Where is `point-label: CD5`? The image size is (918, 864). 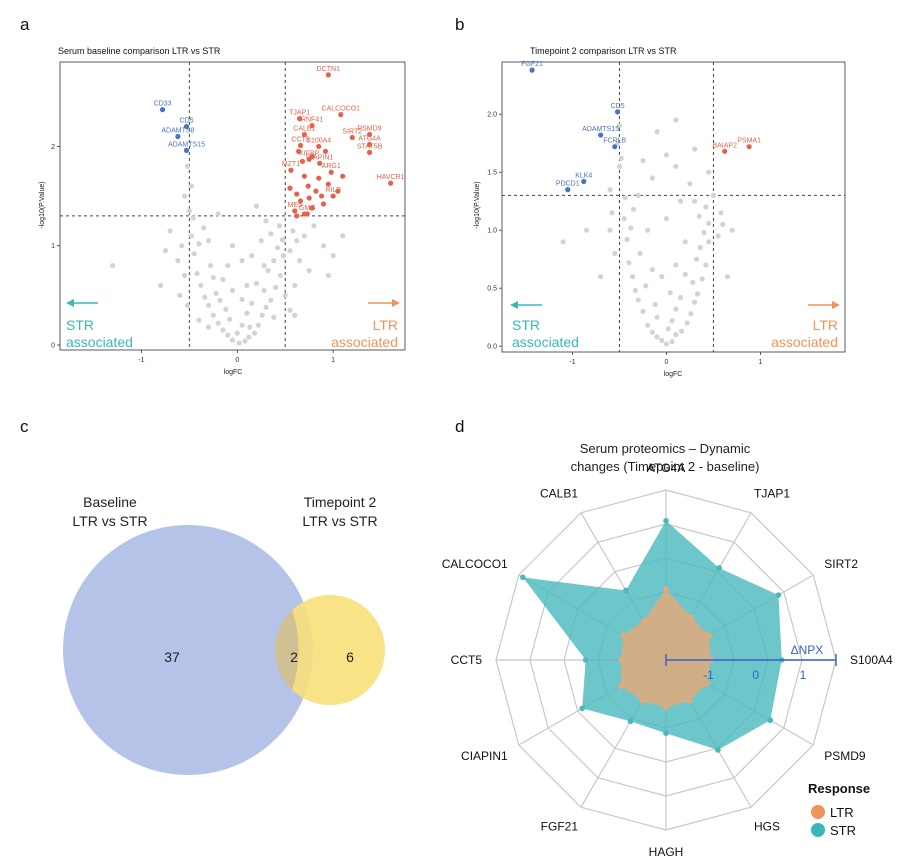 point-label: CD5 is located at coordinates (186, 121).